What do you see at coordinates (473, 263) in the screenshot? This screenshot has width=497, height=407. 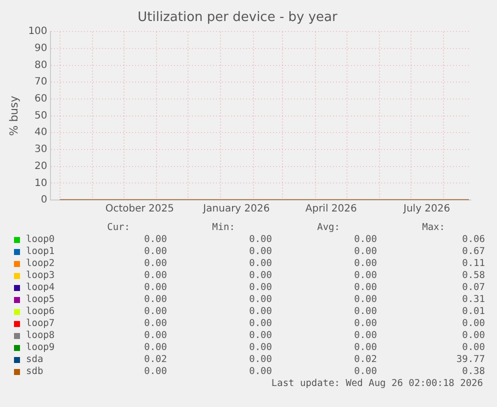 I see `text: 0.11` at bounding box center [473, 263].